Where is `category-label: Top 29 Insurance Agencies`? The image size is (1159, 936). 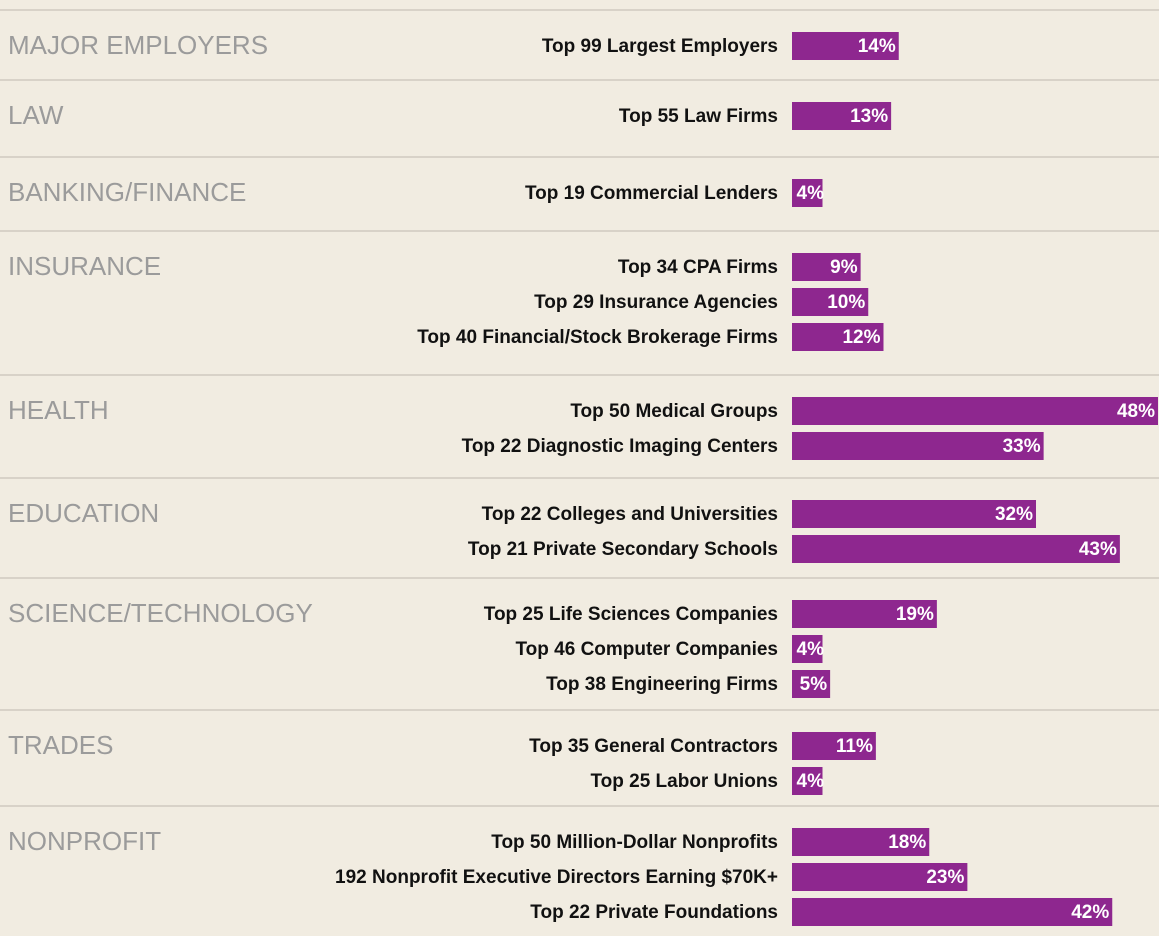 category-label: Top 29 Insurance Agencies is located at coordinates (656, 302).